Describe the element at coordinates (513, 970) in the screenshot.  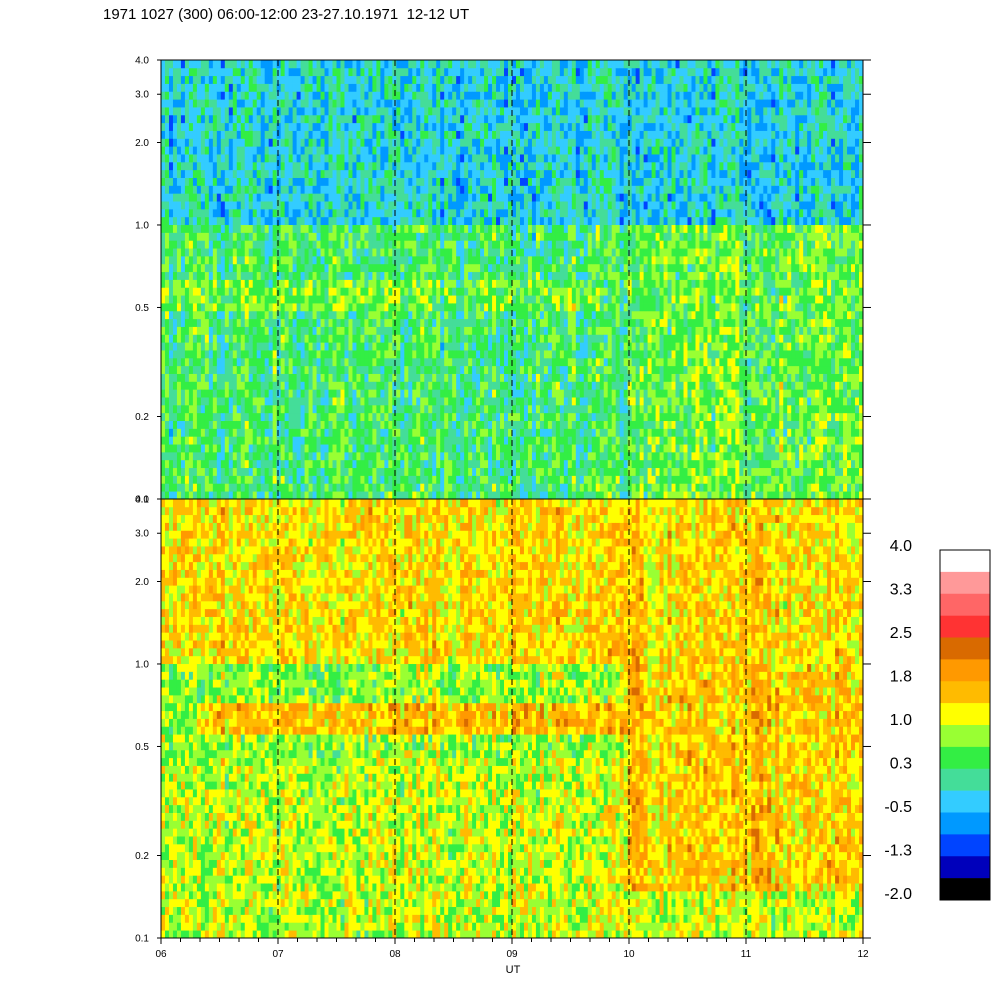
I see `x-axis-label: UT` at that location.